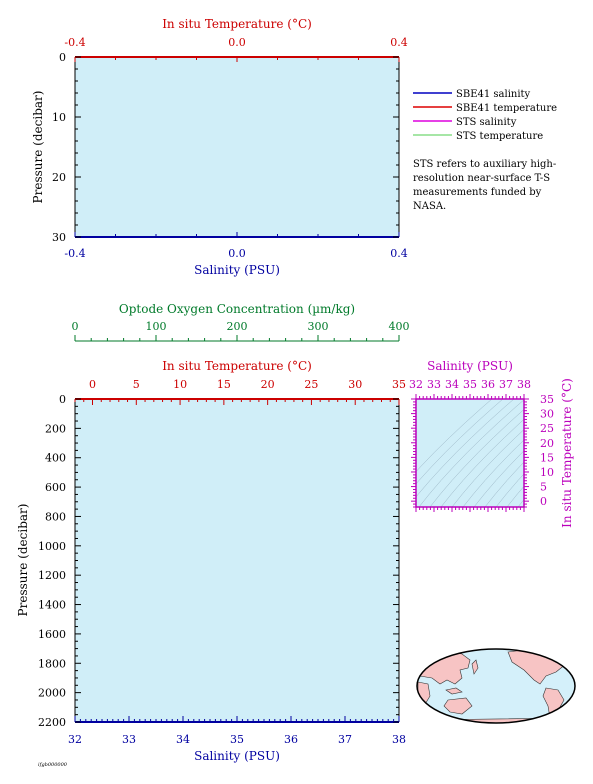  I want to click on upper-temperature-axis-label: In situ Temperature (°C), so click(237, 24).